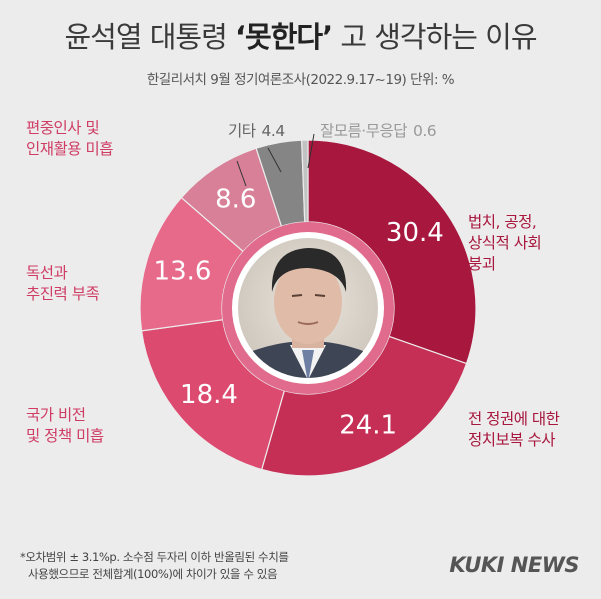 This screenshot has width=601, height=599. I want to click on label-dontknow-value: 0.6, so click(425, 131).